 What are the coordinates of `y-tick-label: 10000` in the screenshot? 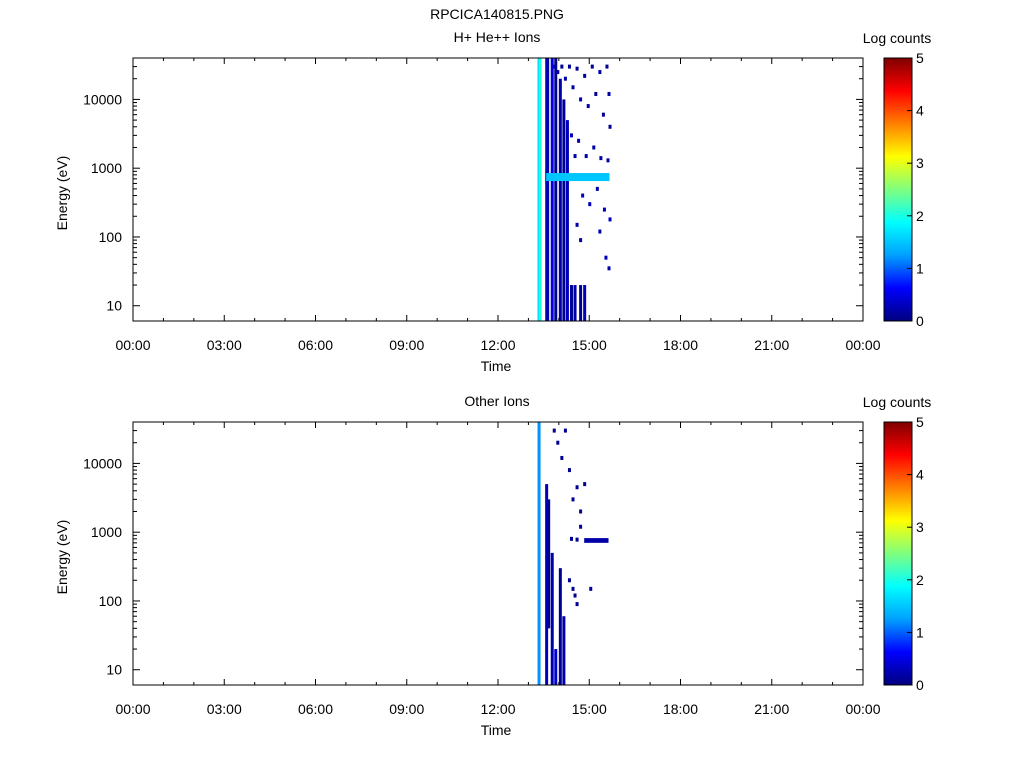 It's located at (102, 463).